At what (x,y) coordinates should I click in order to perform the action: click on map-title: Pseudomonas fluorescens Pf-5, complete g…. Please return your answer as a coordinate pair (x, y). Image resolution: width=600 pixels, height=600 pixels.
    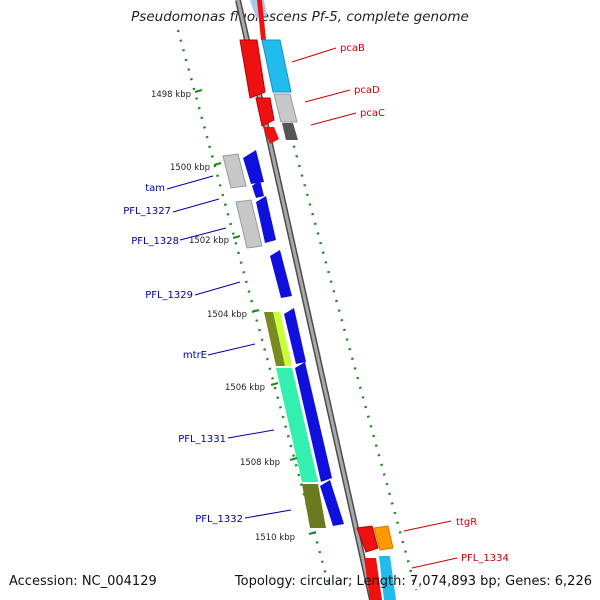
    Looking at the image, I should click on (300, 17).